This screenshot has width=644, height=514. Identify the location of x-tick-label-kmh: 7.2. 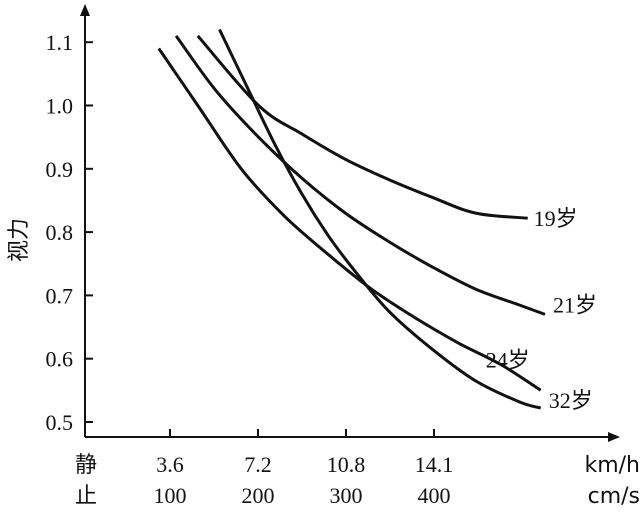
(258, 464).